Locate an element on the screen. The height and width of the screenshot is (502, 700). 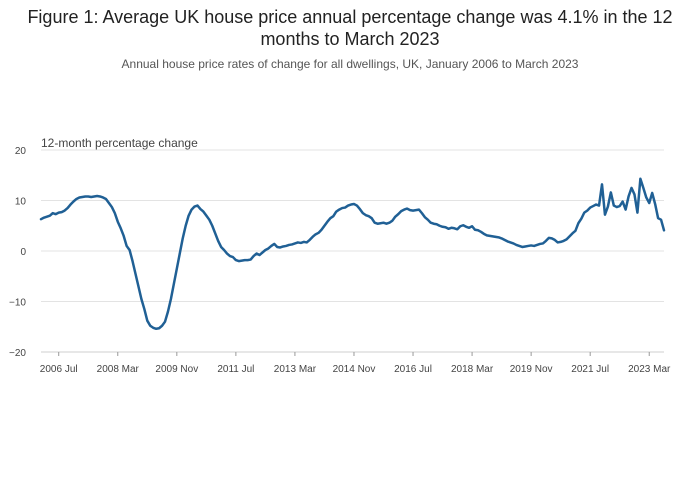
x-tick-label: 2016 Jul is located at coordinates (413, 369).